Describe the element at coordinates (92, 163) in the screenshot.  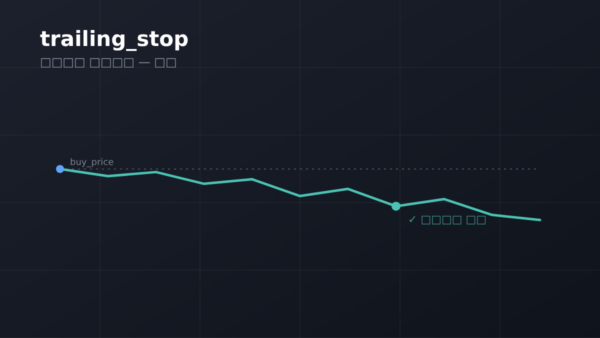
I see `ref-line-label: buy_price` at that location.